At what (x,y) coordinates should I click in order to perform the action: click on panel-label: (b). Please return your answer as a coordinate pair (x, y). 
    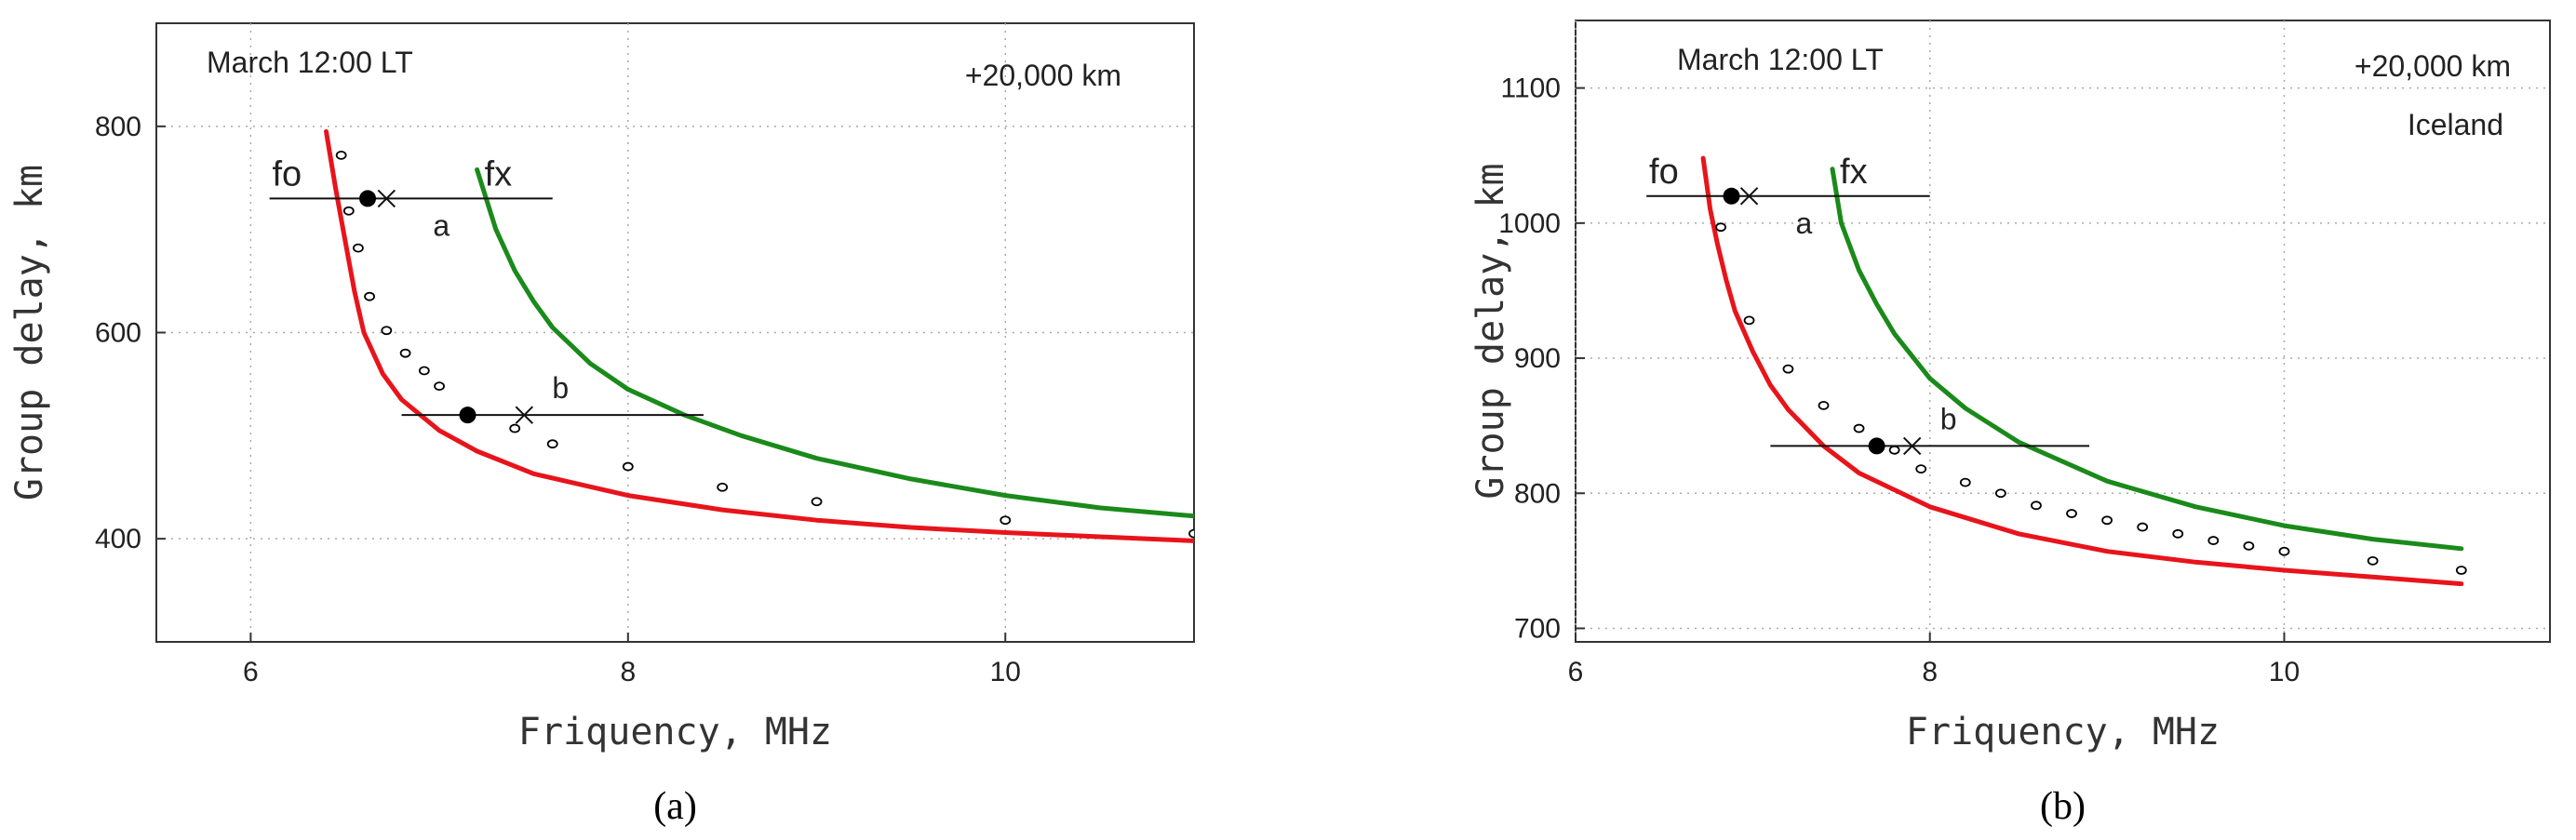
    Looking at the image, I should click on (2063, 806).